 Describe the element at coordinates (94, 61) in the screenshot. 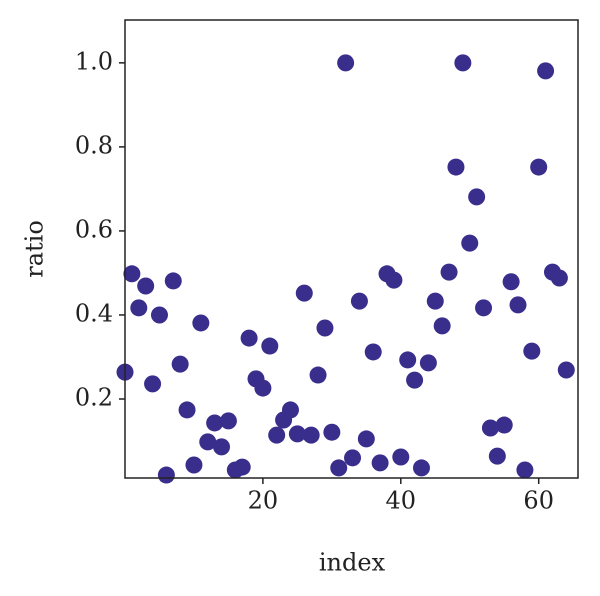

I see `y-tick-label: 1.0` at that location.